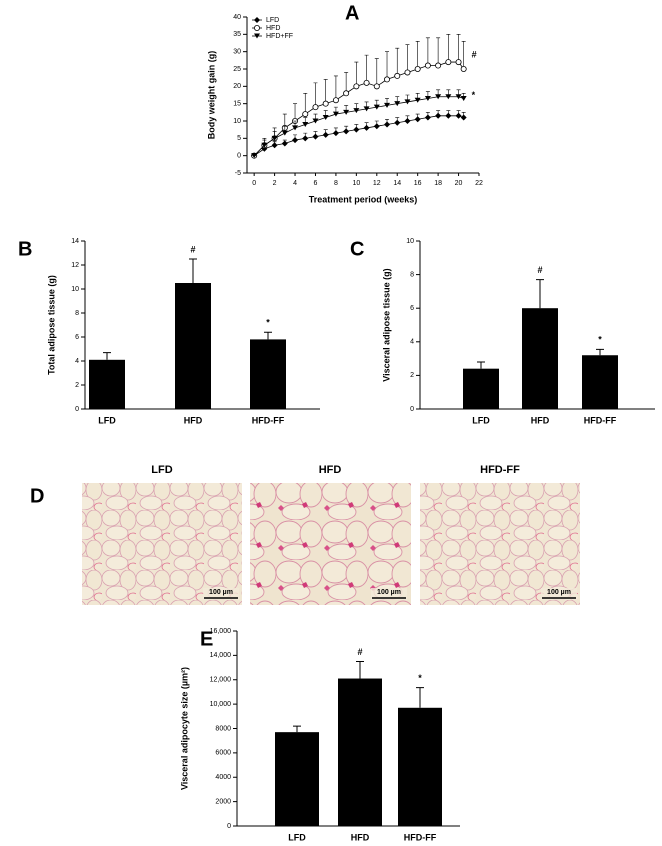 Image resolution: width=662 pixels, height=846 pixels. What do you see at coordinates (438, 183) in the screenshot?
I see `x-tick-label: 18` at bounding box center [438, 183].